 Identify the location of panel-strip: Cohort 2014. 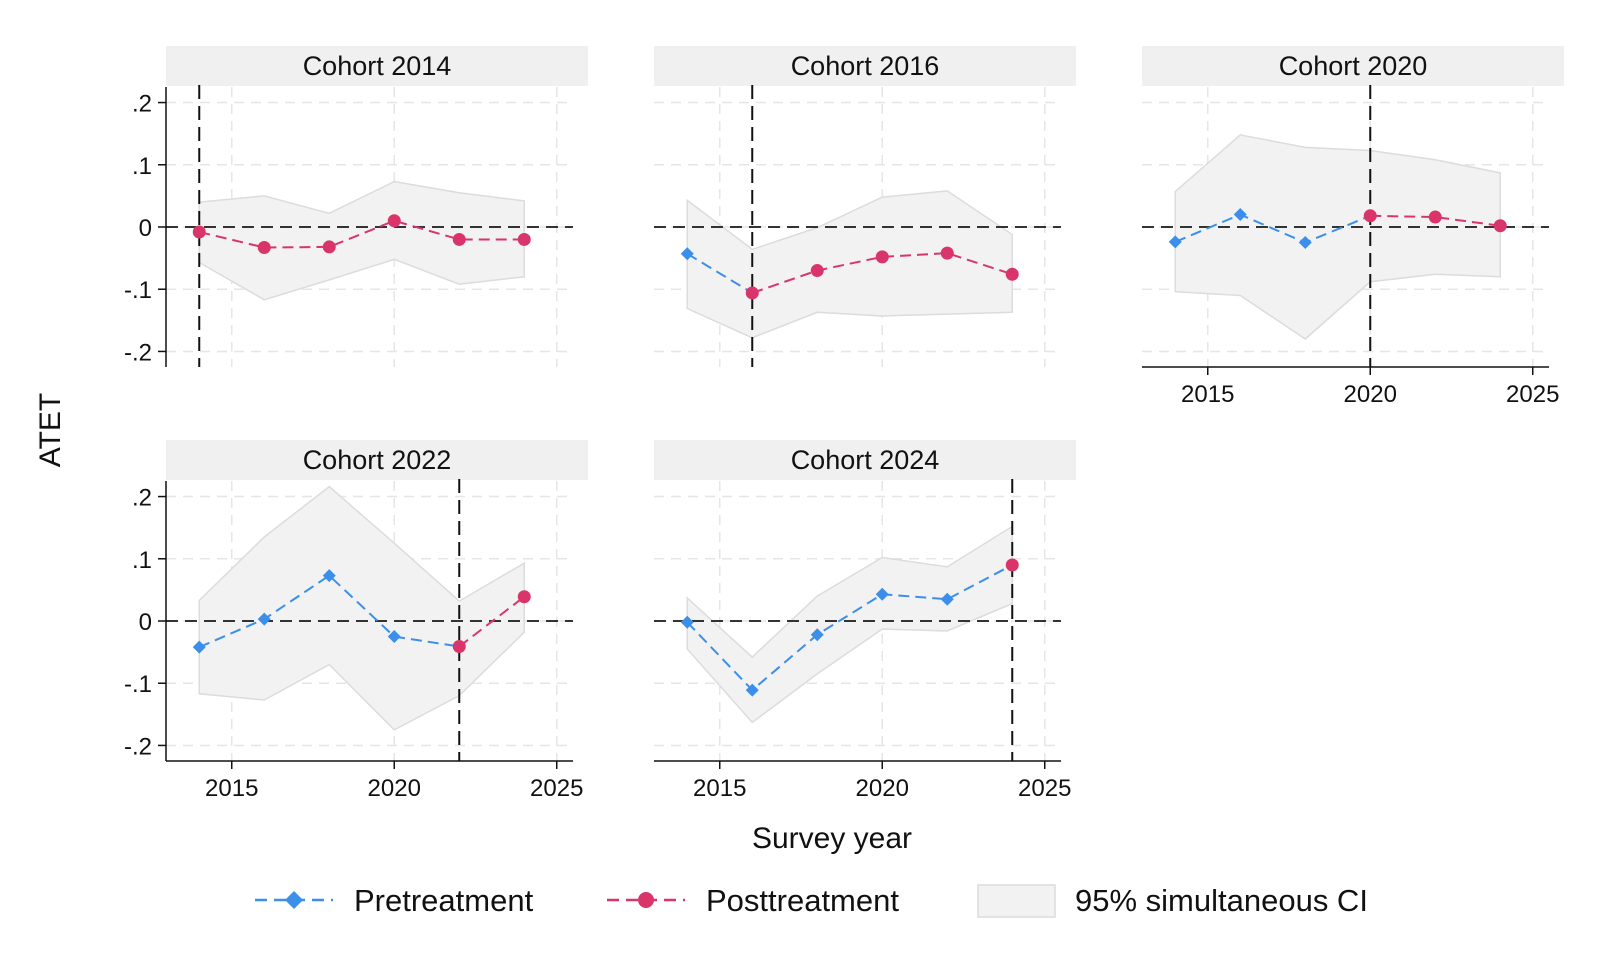
(377, 66).